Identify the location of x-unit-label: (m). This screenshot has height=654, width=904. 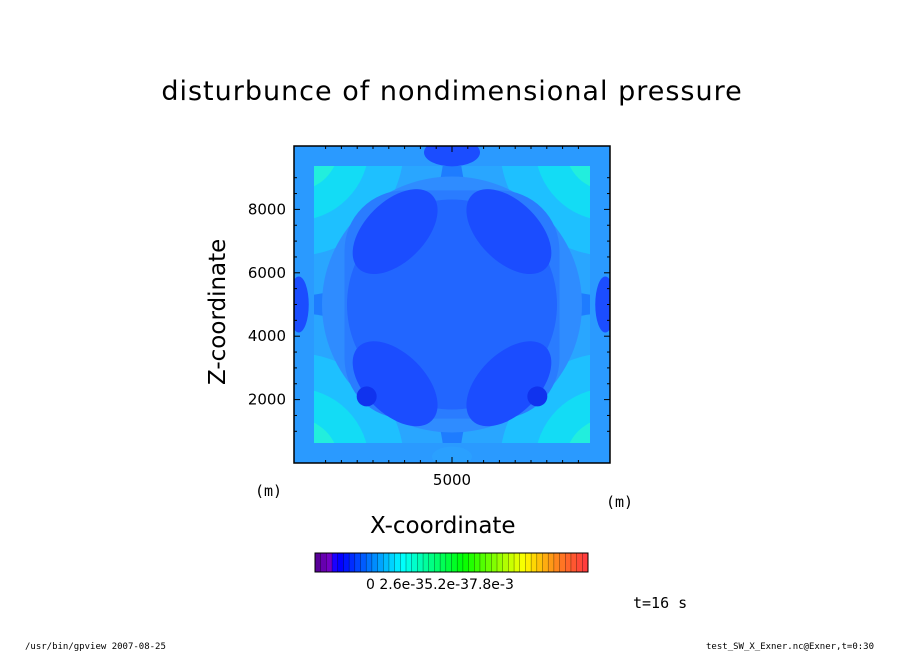
(619, 502).